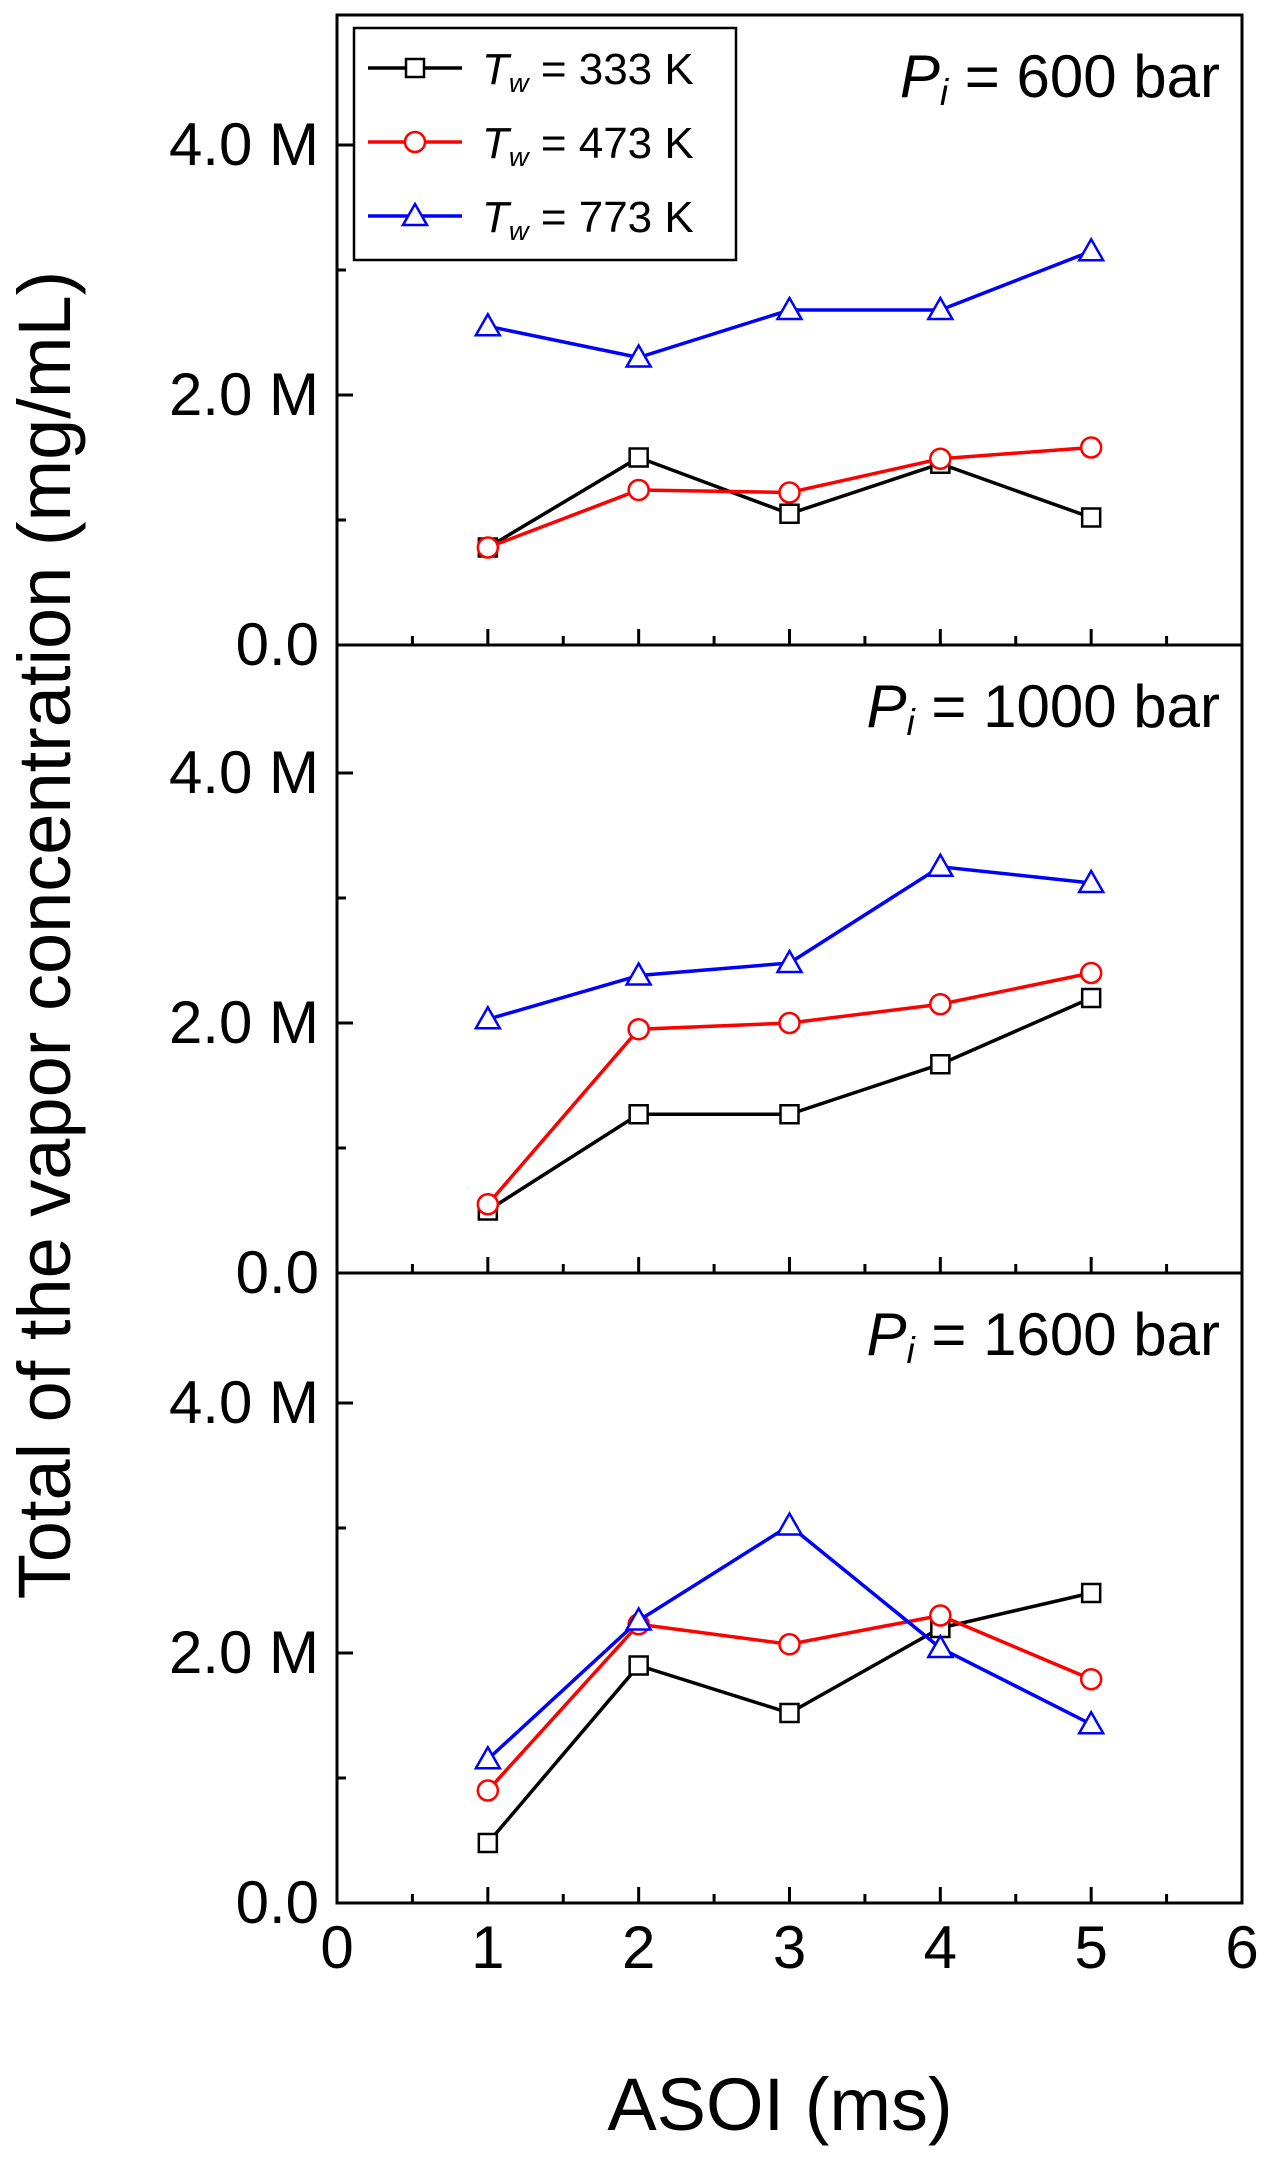  What do you see at coordinates (1090, 1947) in the screenshot?
I see `x-tick-label: 5` at bounding box center [1090, 1947].